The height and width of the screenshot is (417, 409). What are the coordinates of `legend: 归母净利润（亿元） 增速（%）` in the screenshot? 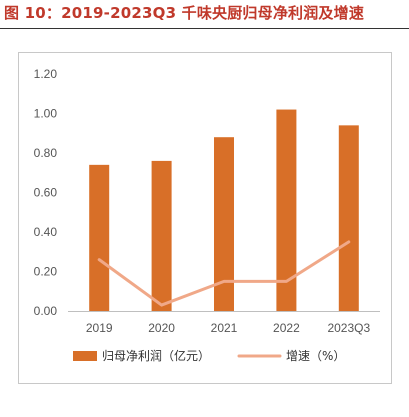 It's located at (209, 355).